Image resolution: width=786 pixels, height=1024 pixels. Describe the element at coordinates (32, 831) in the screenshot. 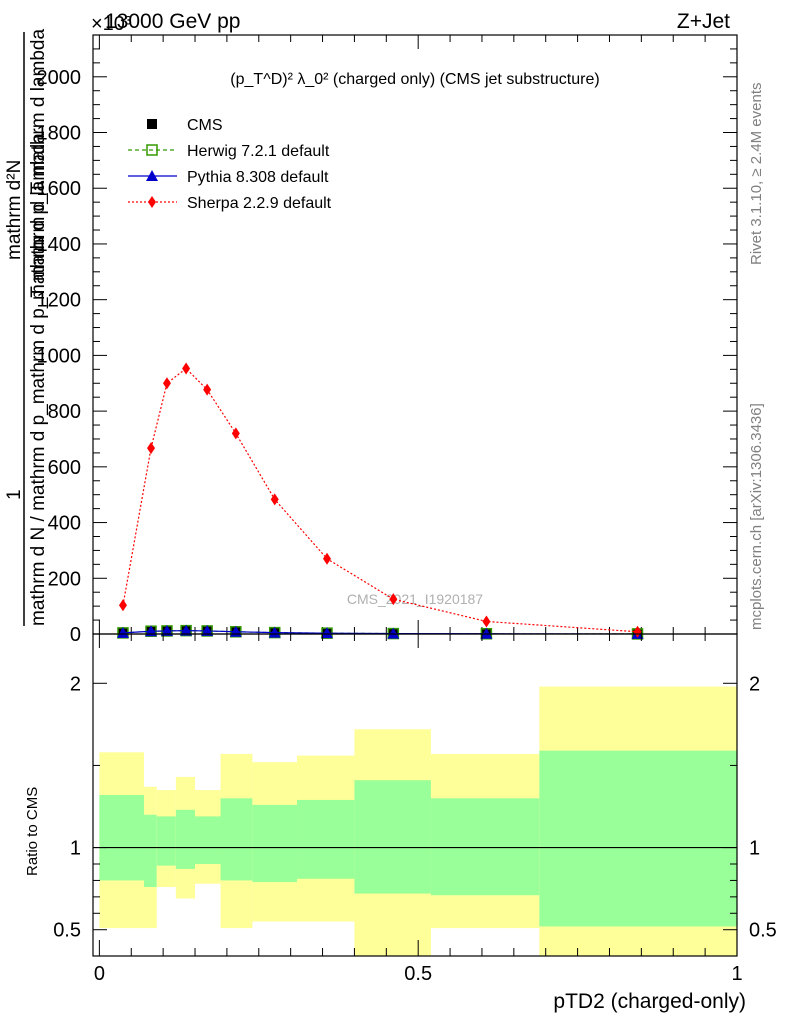

I see `ratio-y-axis-label: Ratio to CMS` at that location.